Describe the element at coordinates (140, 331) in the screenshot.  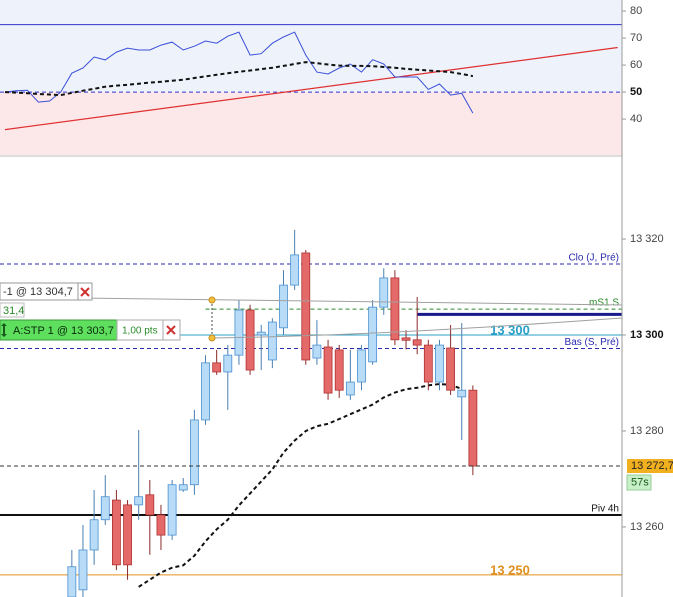
I see `stop-points-label: 1,00 pts` at that location.